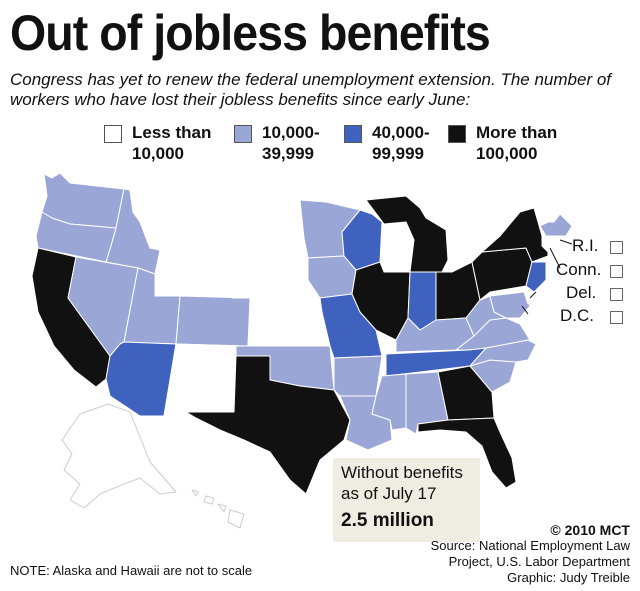 The image size is (640, 591). Describe the element at coordinates (467, 453) in the screenshot. I see `state-FL` at that location.